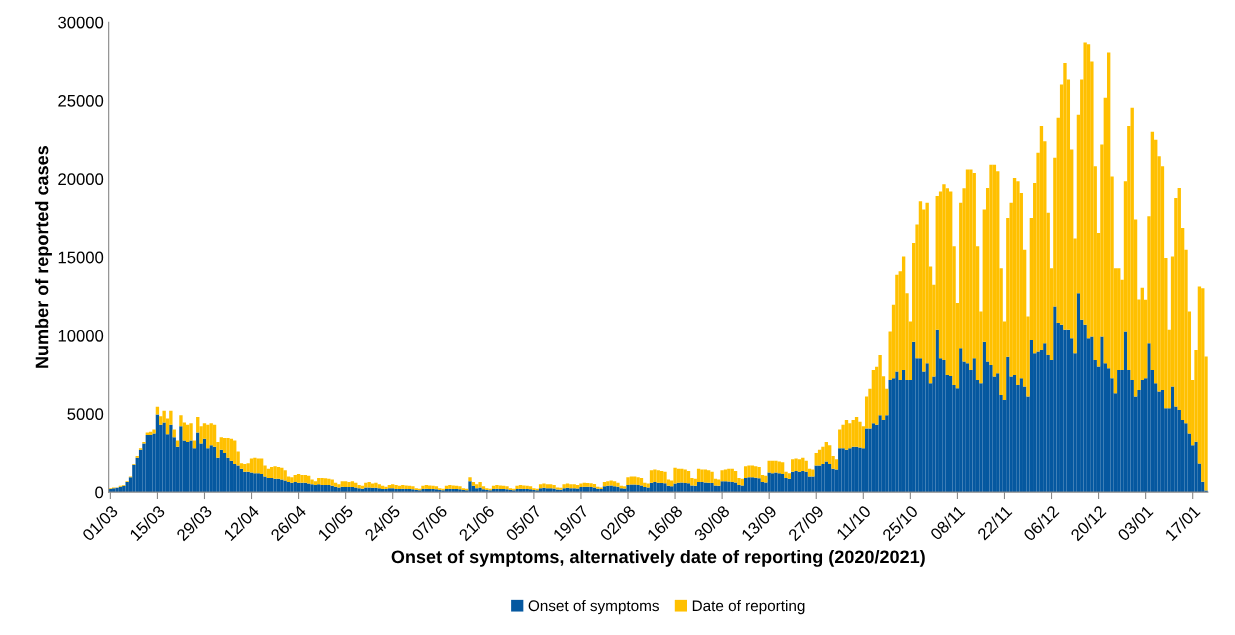  What do you see at coordinates (748, 607) in the screenshot?
I see `legend-label: Date of reporting` at bounding box center [748, 607].